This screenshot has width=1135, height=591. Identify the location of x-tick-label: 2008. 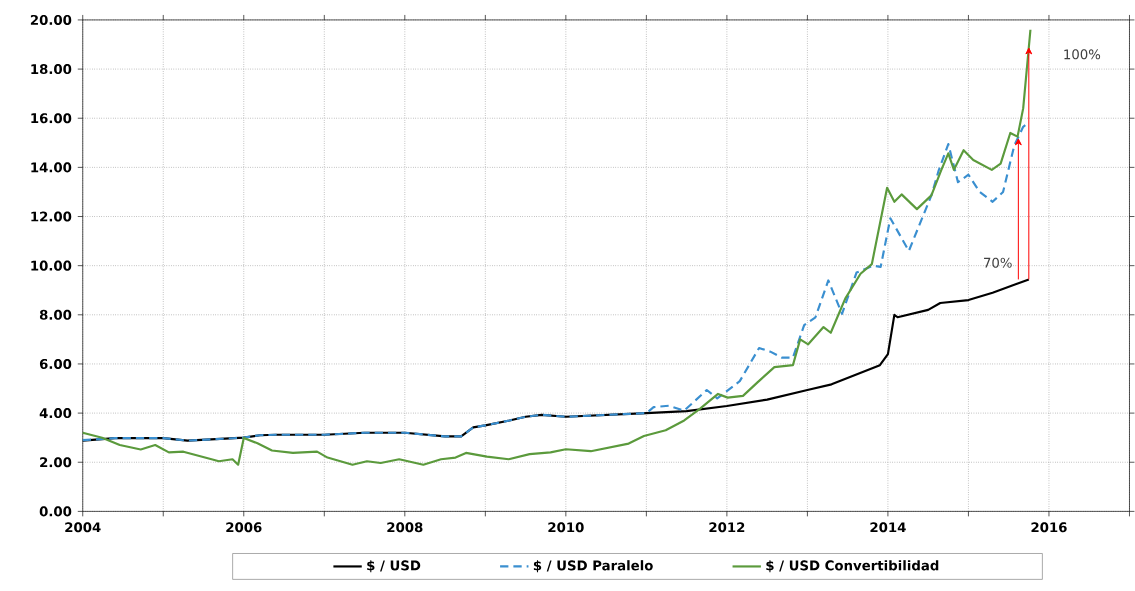
(405, 527).